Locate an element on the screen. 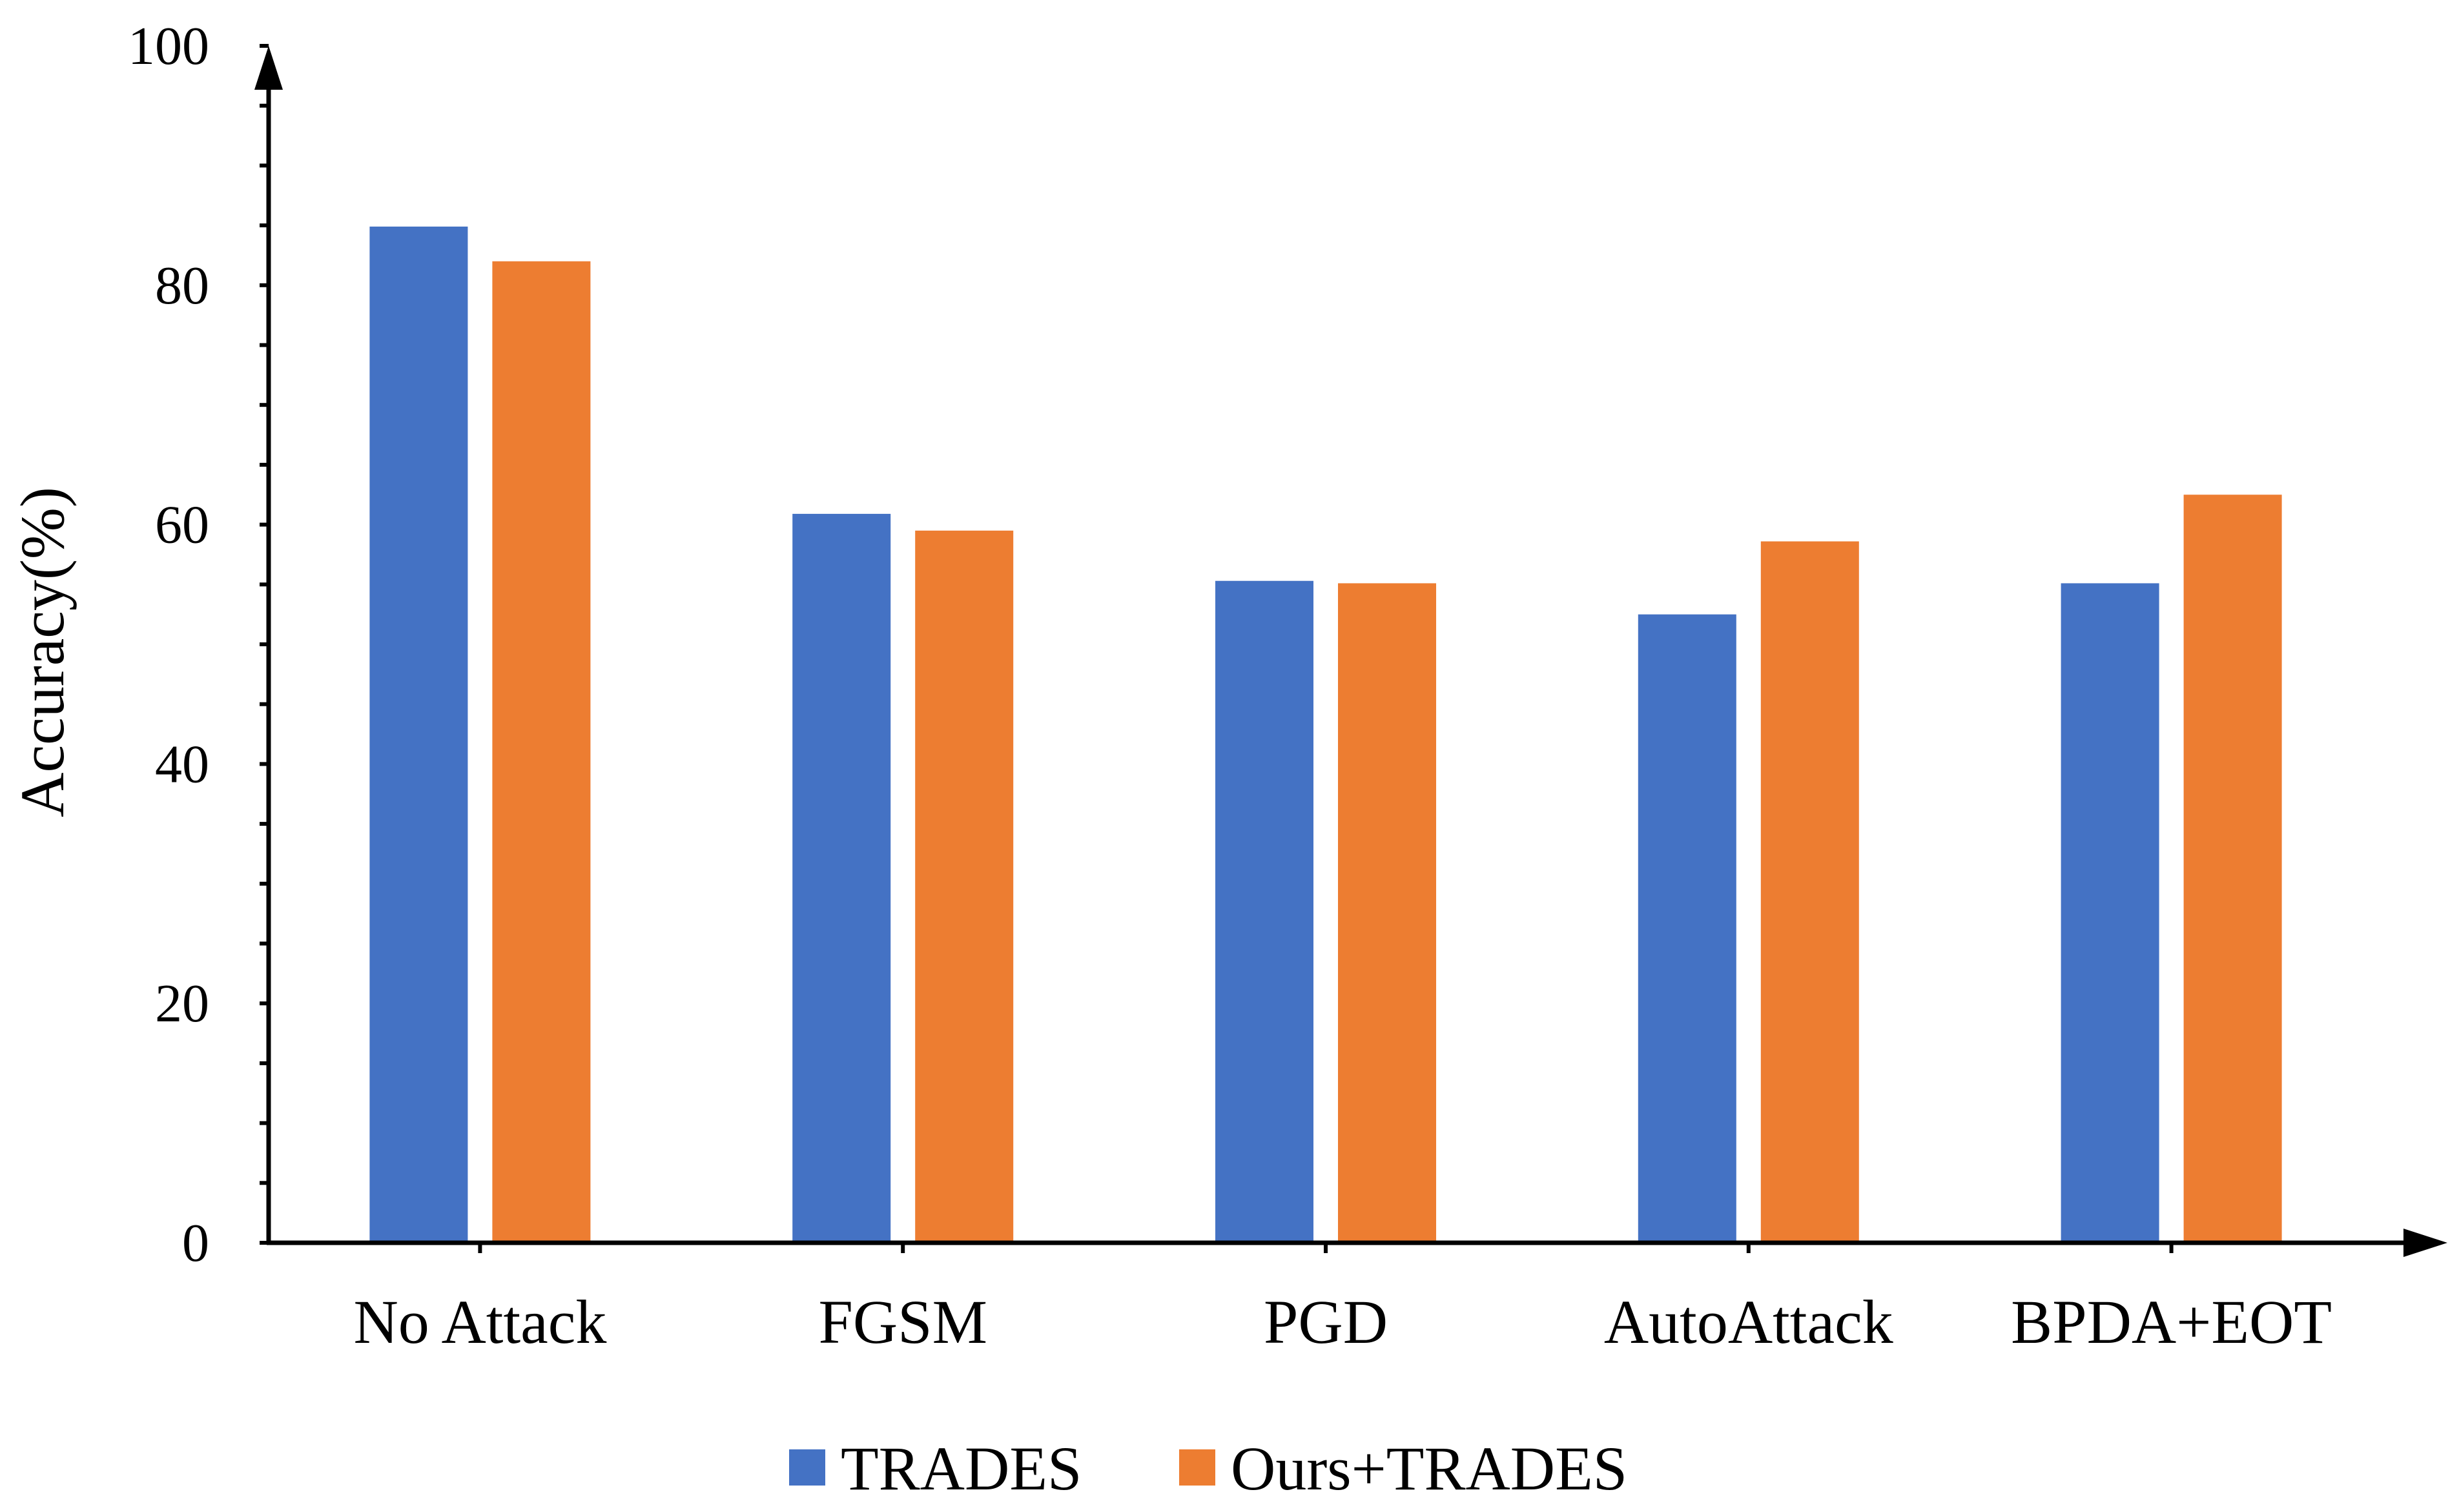 The image size is (2459, 1512). x-tick-label: PGD is located at coordinates (1326, 1321).